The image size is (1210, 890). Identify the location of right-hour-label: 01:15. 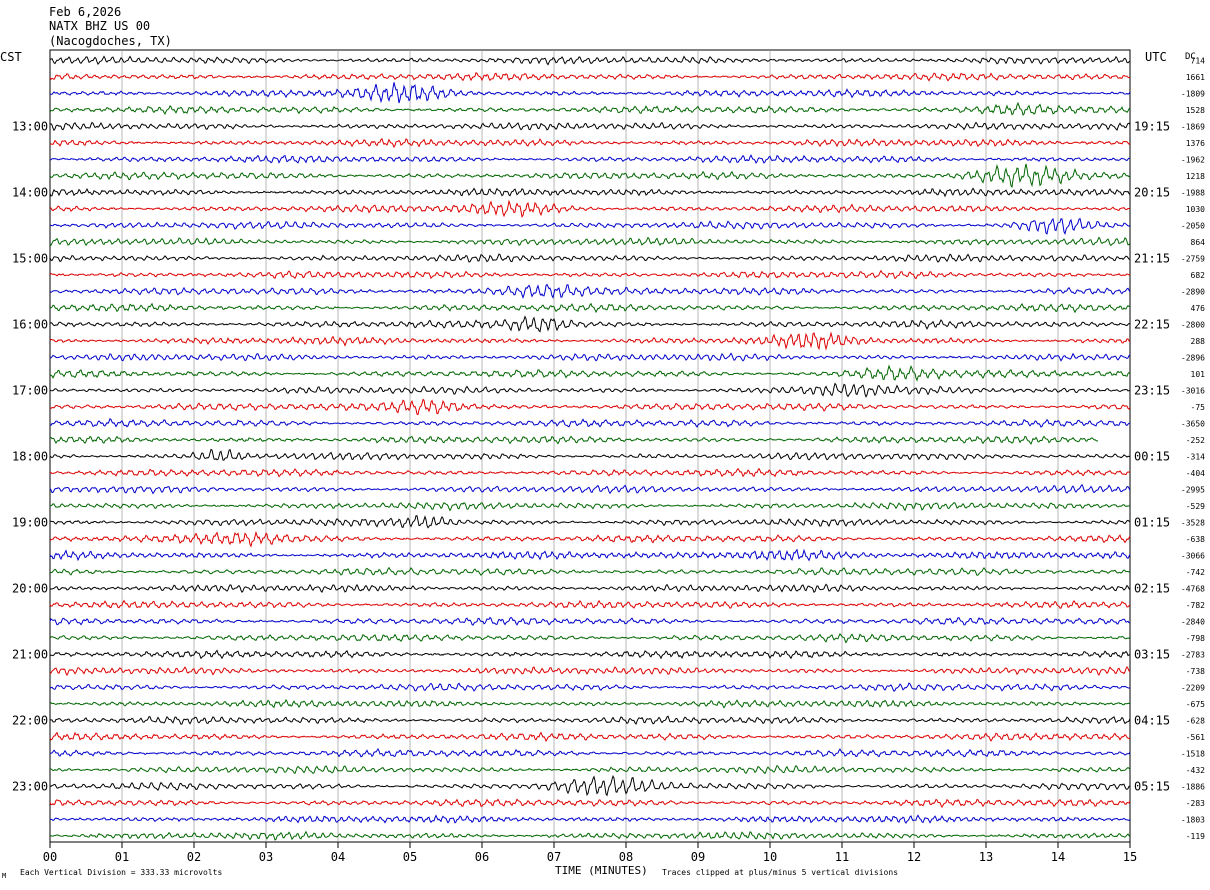
(1152, 522).